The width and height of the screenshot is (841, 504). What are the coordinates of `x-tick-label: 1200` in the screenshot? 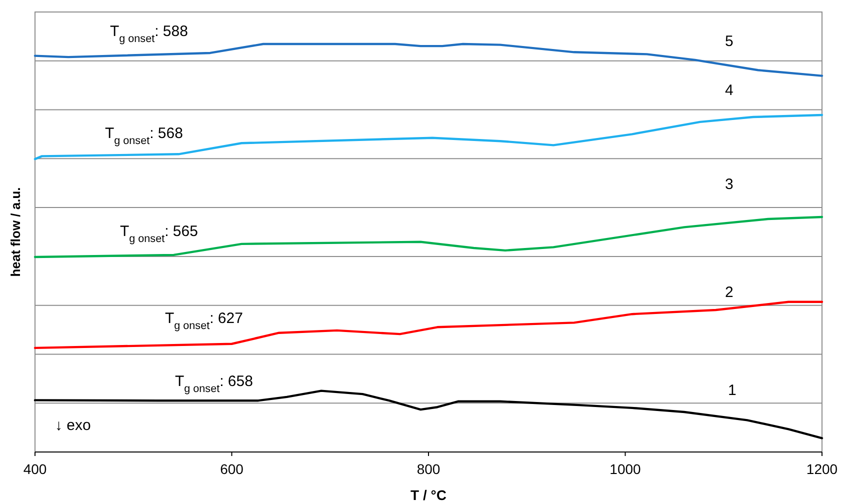 It's located at (822, 469).